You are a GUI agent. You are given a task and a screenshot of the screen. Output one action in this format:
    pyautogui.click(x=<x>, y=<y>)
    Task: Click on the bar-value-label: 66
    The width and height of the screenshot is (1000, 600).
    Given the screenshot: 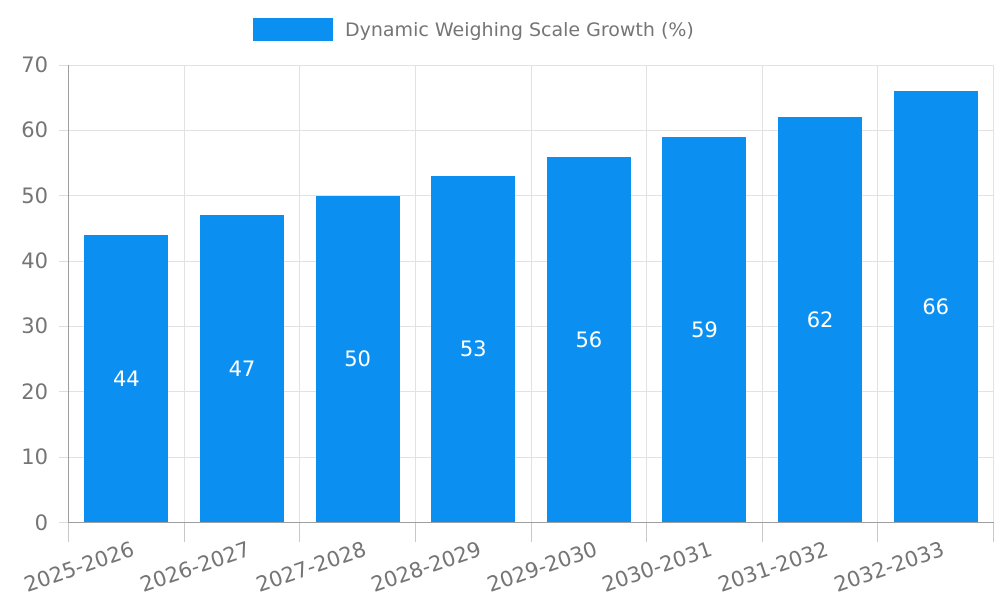 What is the action you would take?
    pyautogui.click(x=936, y=306)
    